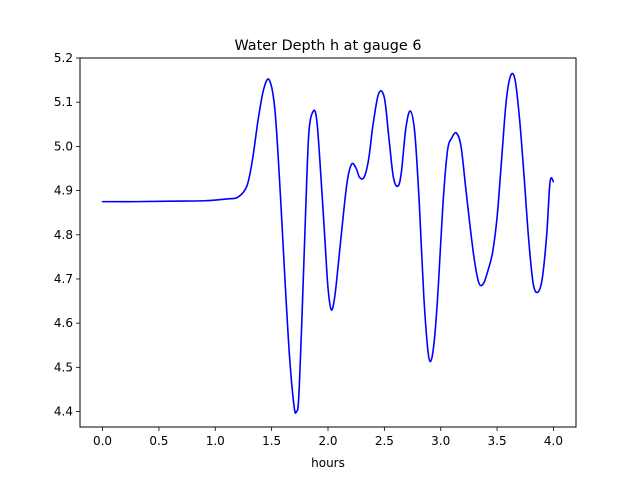  What do you see at coordinates (63, 367) in the screenshot?
I see `y-tick-label: 4.5` at bounding box center [63, 367].